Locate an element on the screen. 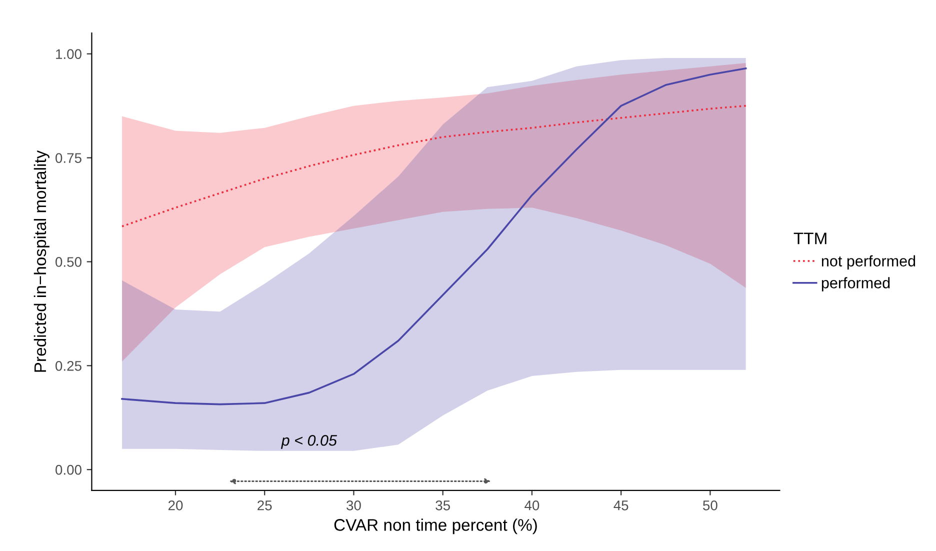  legend-title: TTM is located at coordinates (810, 238).